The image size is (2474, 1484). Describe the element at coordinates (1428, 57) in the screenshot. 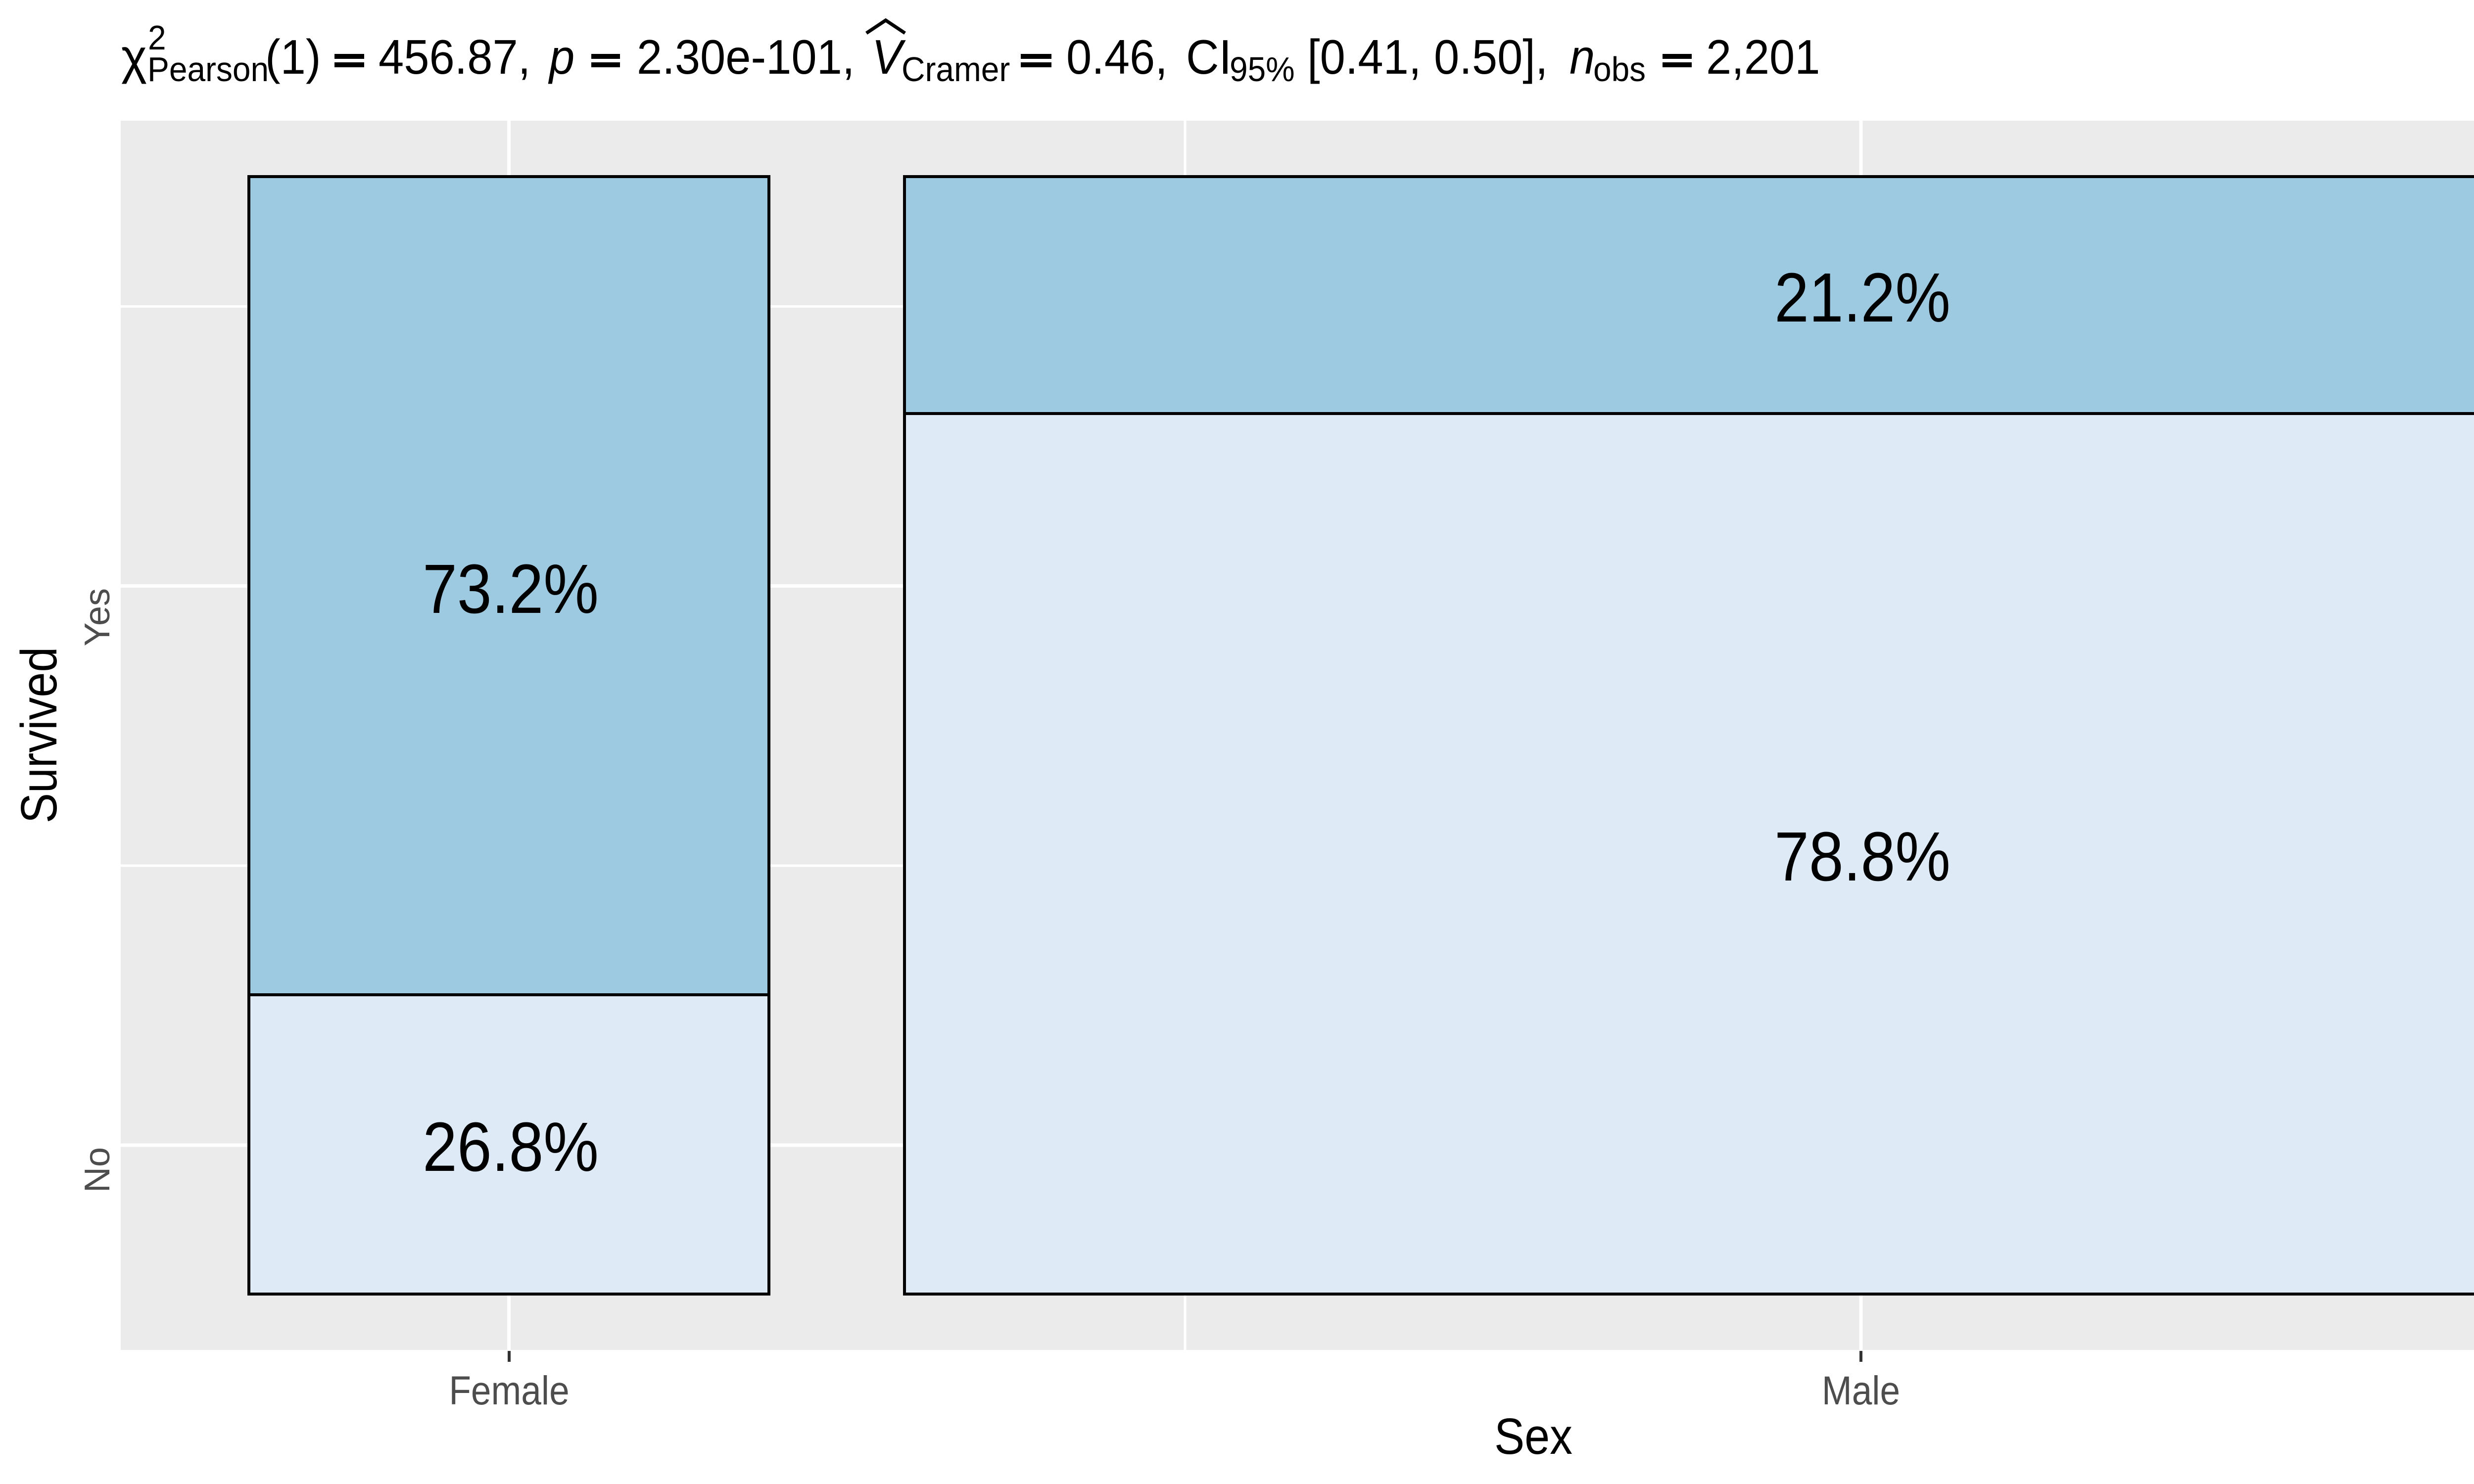

I see `svg-text: [0.41, 0.50],` at that location.